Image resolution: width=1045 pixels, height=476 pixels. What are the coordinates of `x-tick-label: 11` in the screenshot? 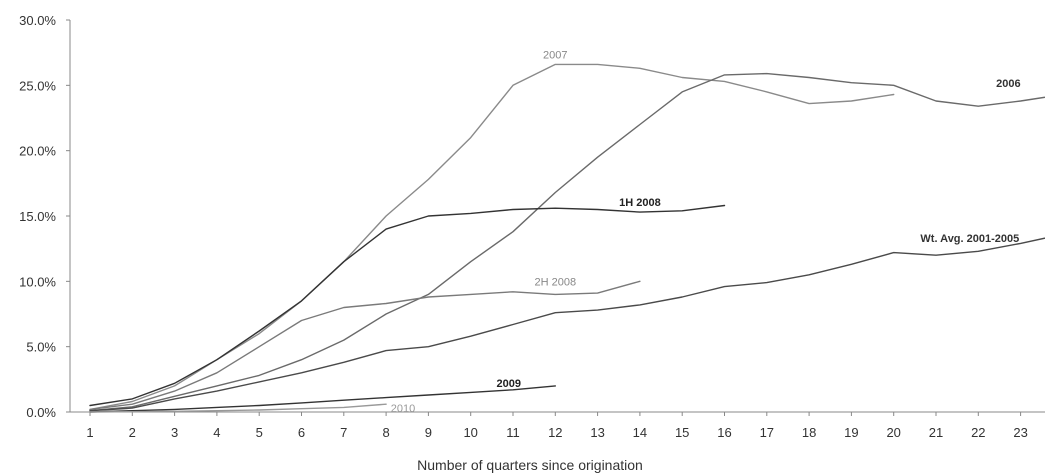 It's located at (513, 432).